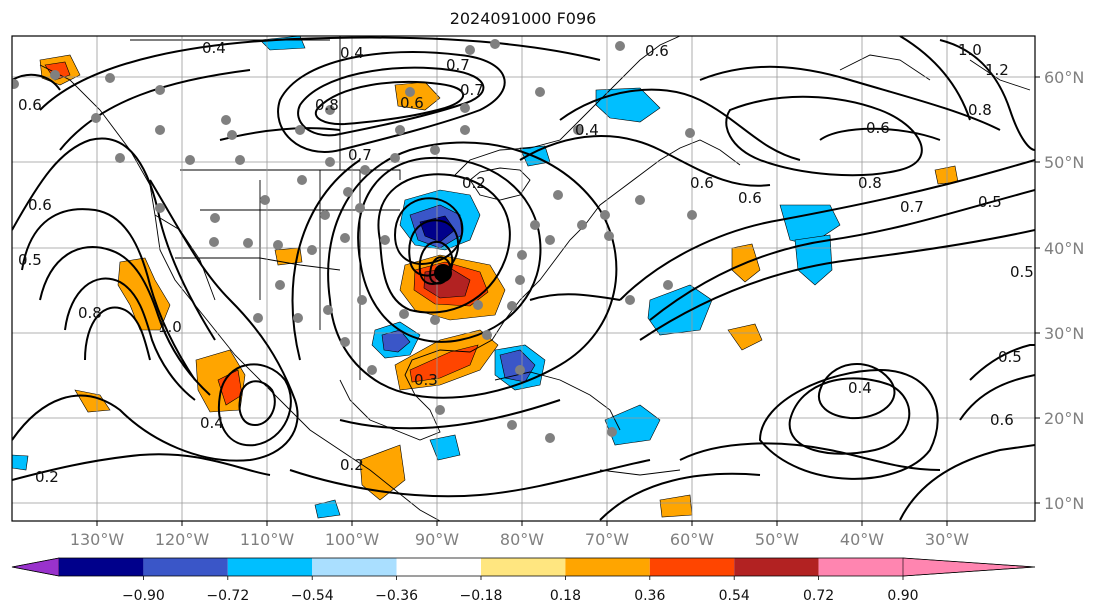 The image size is (1105, 615). What do you see at coordinates (1064, 418) in the screenshot?
I see `lat-tick-label: 20°N` at bounding box center [1064, 418].